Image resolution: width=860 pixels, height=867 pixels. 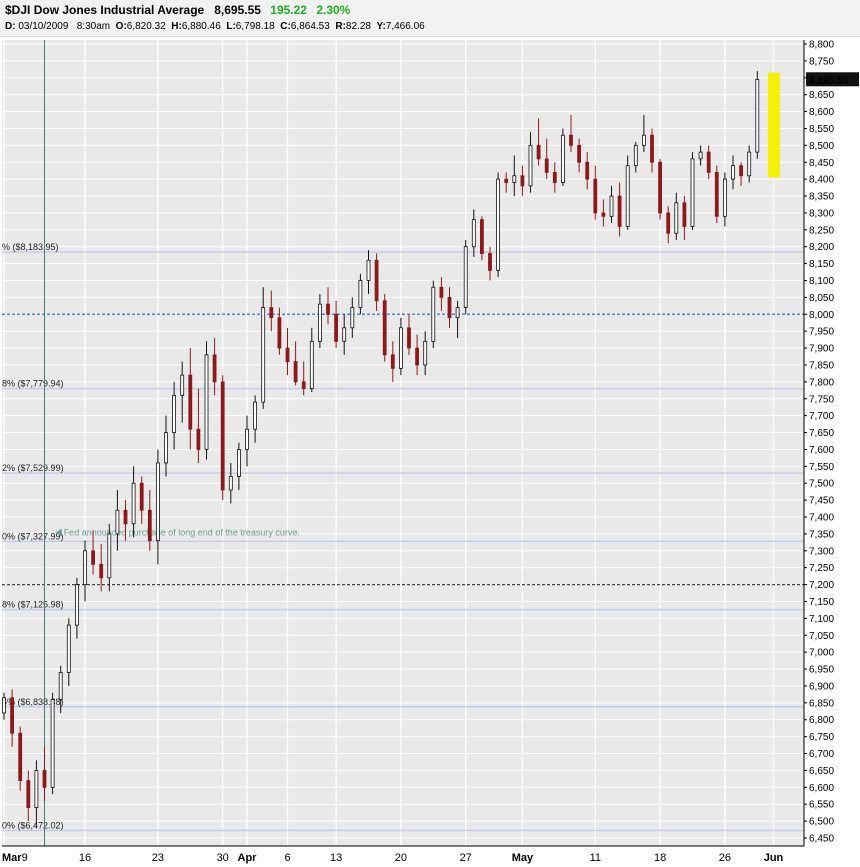 I want to click on yesterday-value: 7,466.06, so click(x=405, y=26).